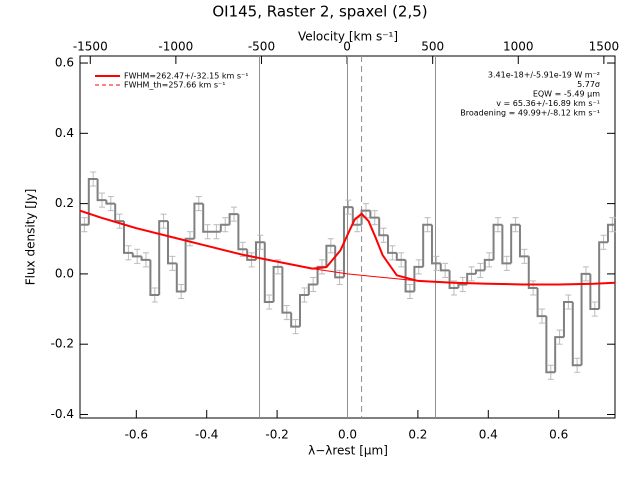  What do you see at coordinates (64, 203) in the screenshot?
I see `y-tick-label: 0.2` at bounding box center [64, 203].